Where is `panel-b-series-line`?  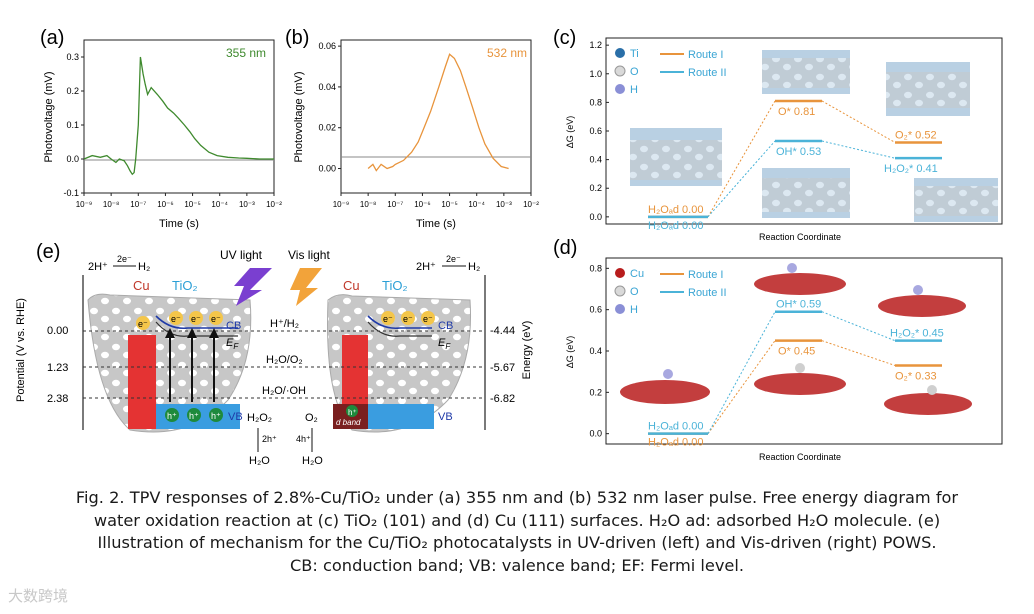 panel-b-series-line is located at coordinates (438, 112).